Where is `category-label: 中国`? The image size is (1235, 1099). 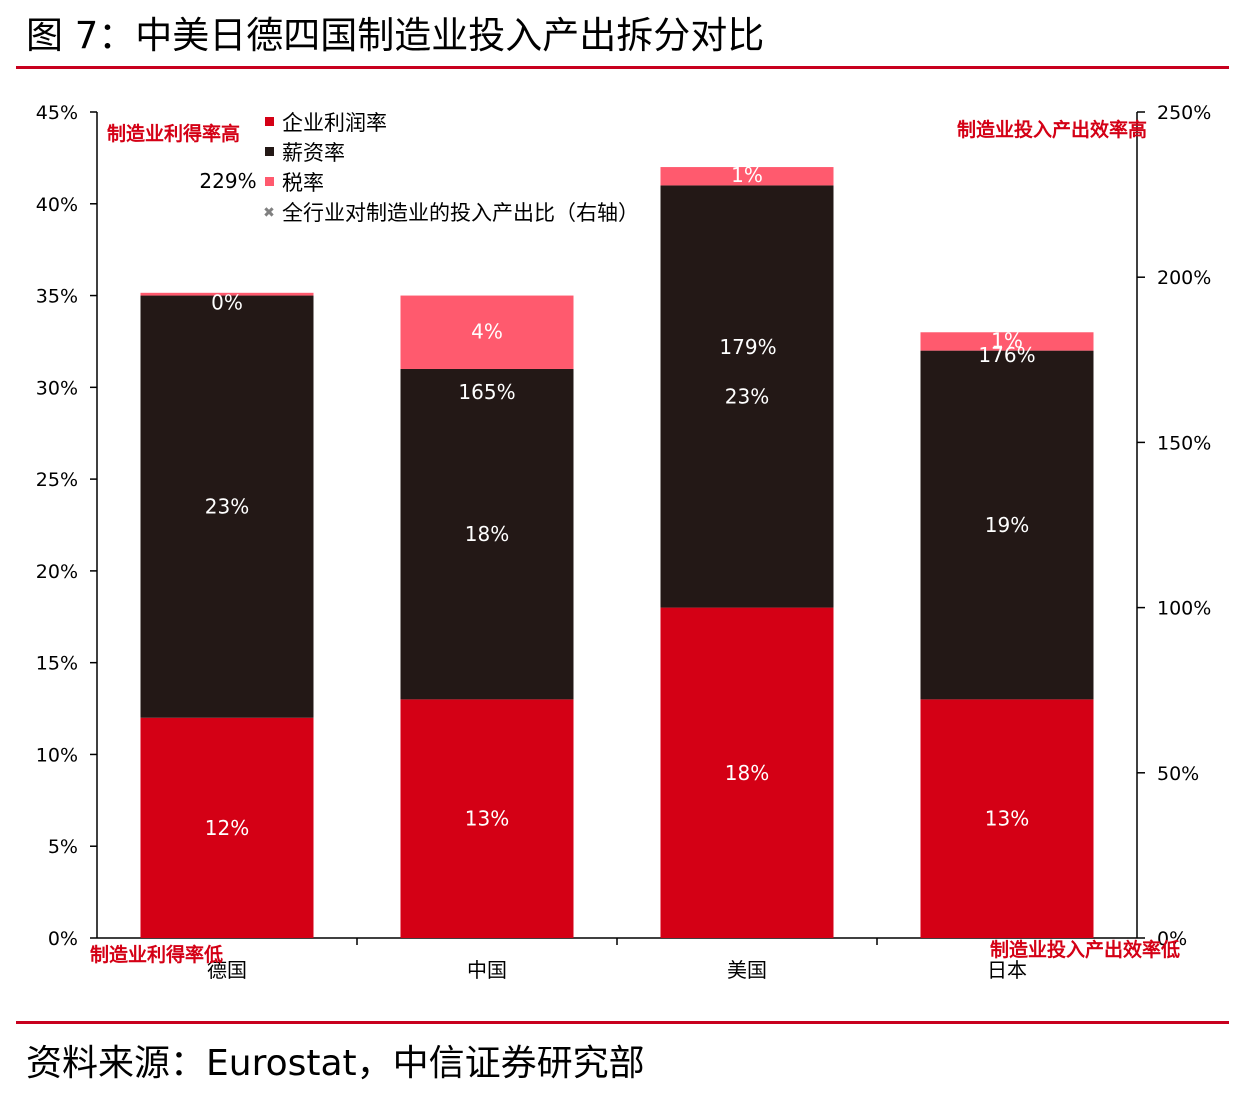 category-label: 中国 is located at coordinates (487, 970).